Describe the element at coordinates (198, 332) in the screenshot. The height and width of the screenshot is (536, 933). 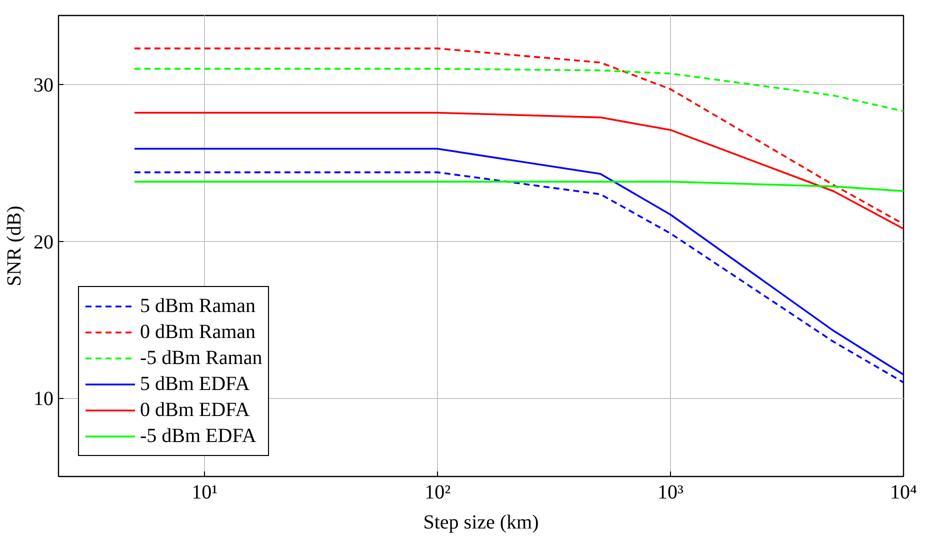
I see `legend-label: 0 dBm Raman` at that location.